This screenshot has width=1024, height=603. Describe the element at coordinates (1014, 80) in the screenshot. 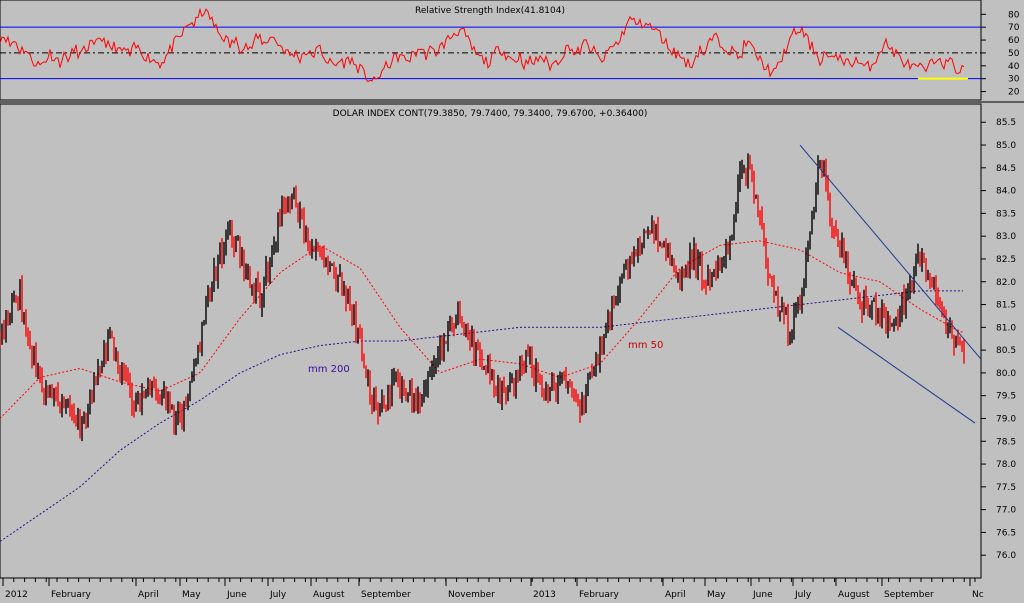

I see `rsi-y-tick-label: 30` at that location.